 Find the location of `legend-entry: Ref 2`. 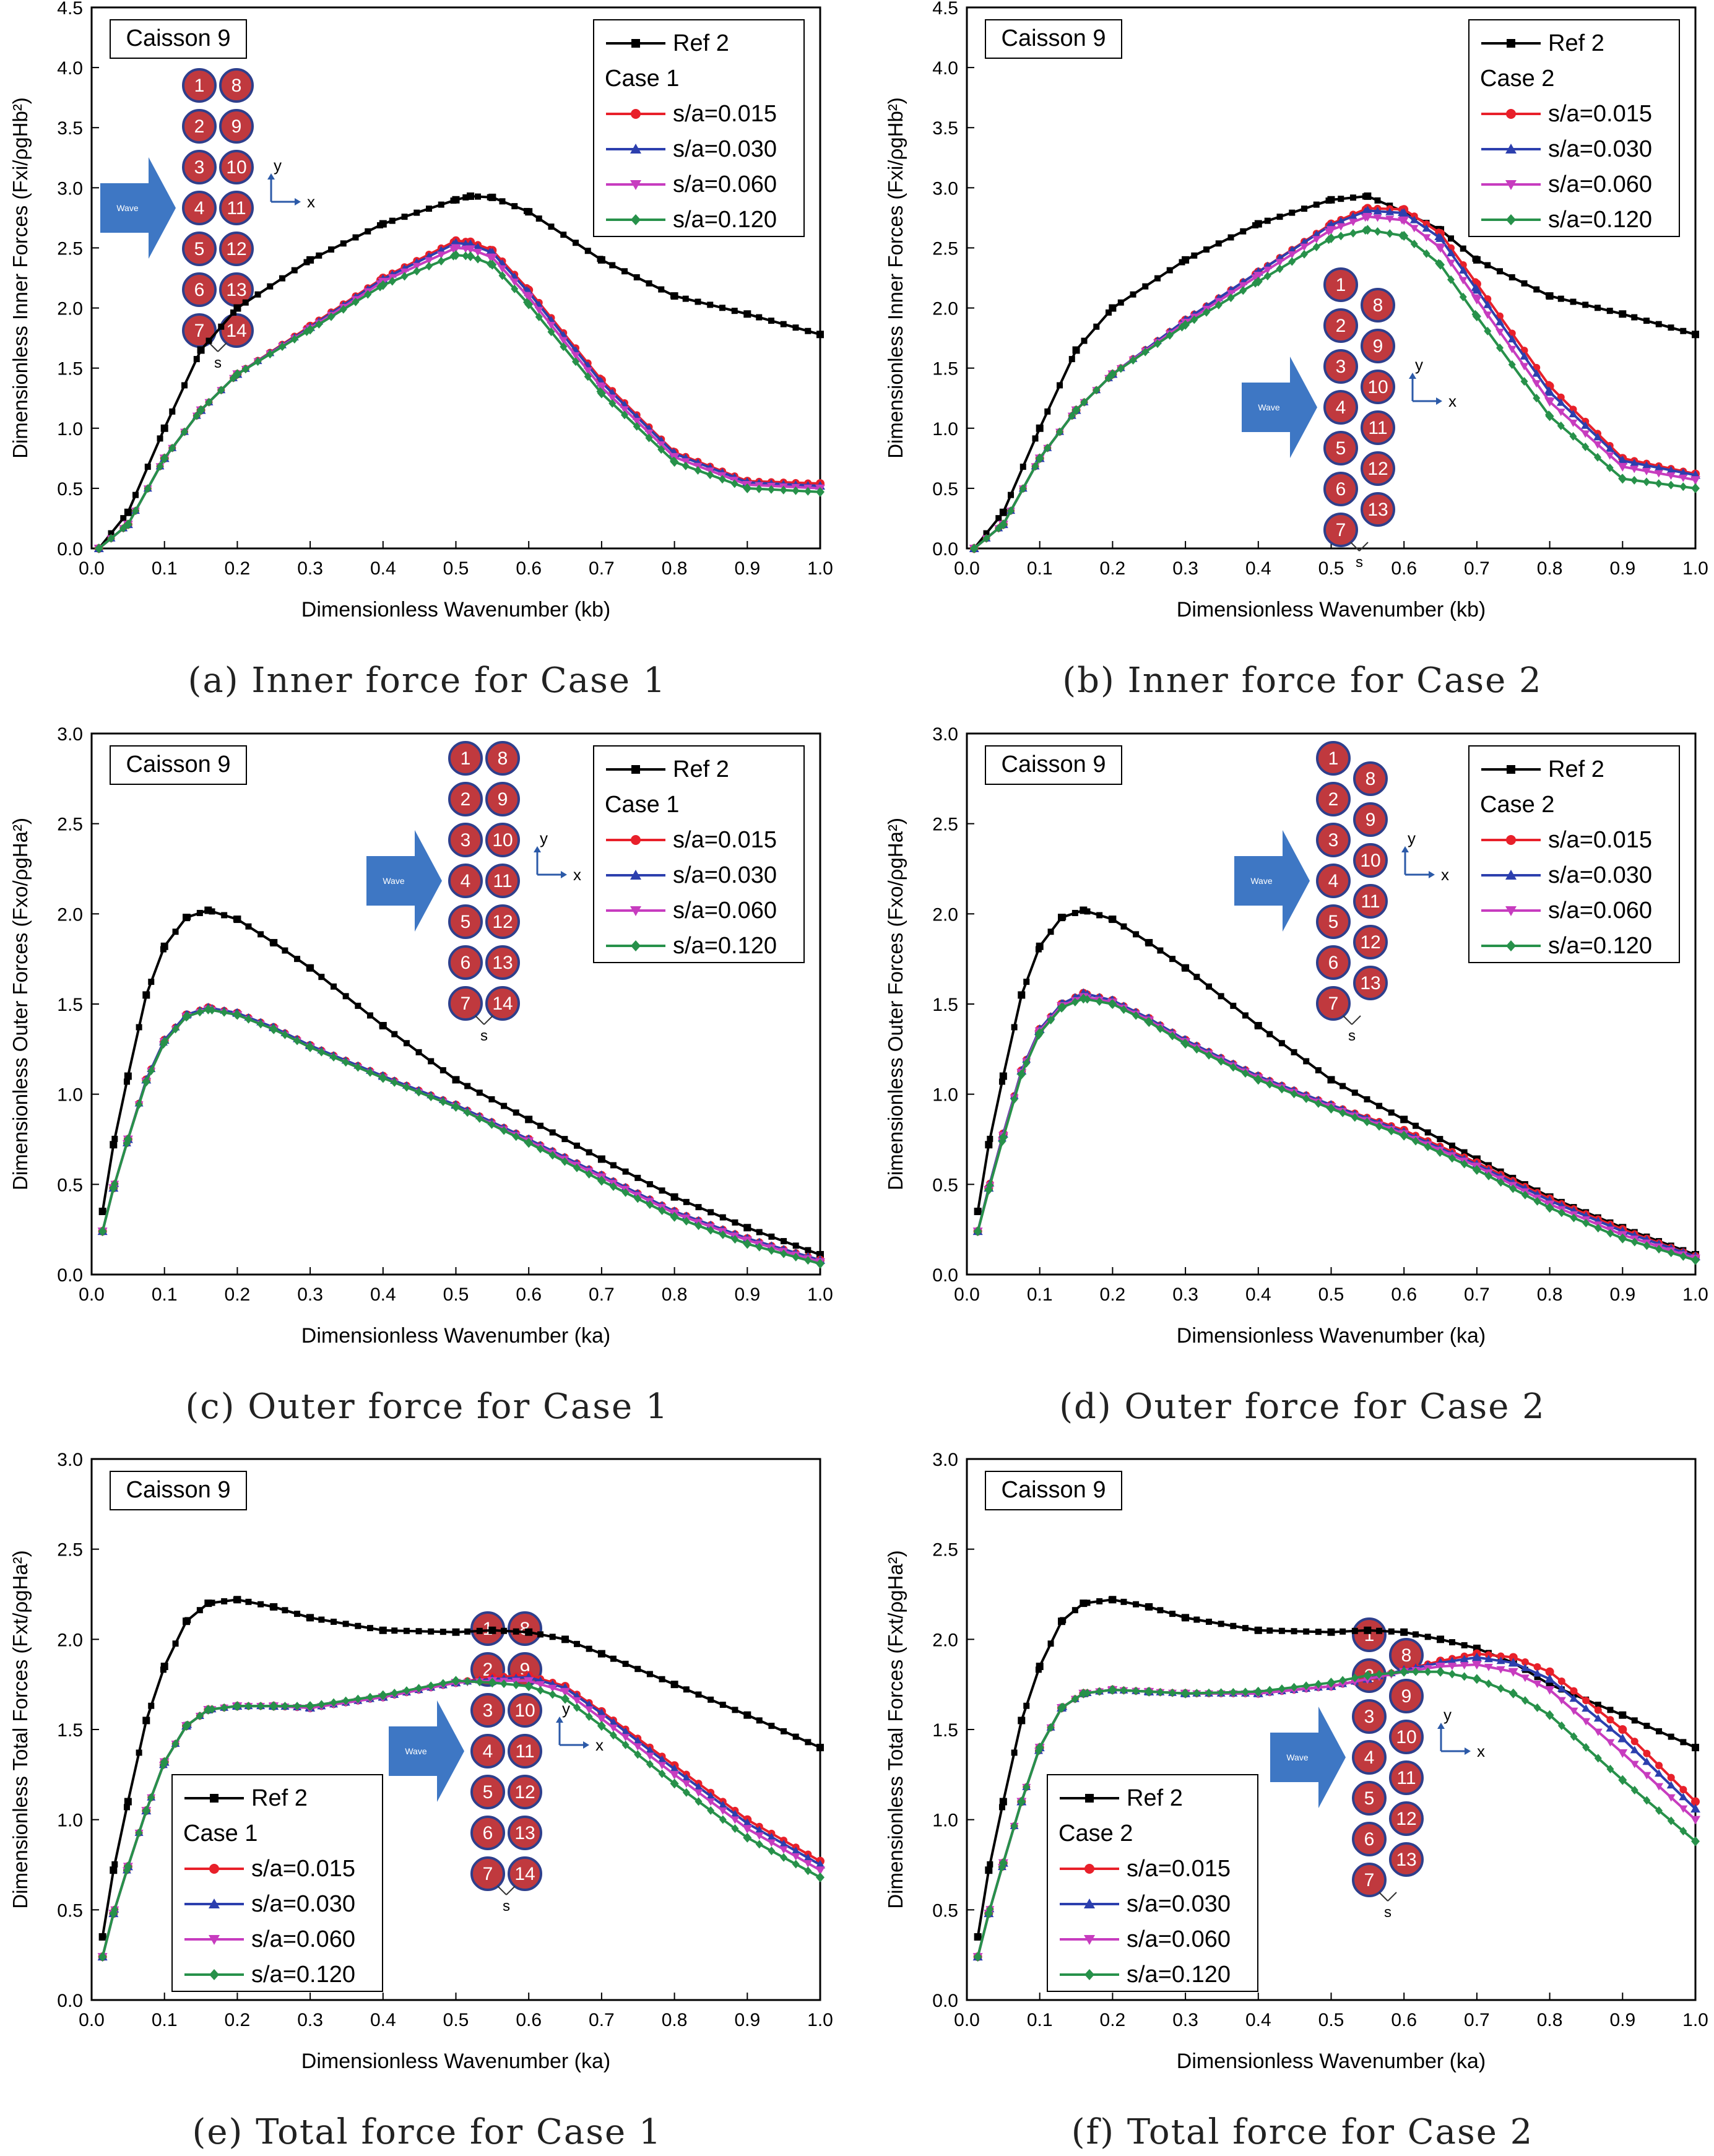

legend-entry: Ref 2 is located at coordinates (279, 1798).